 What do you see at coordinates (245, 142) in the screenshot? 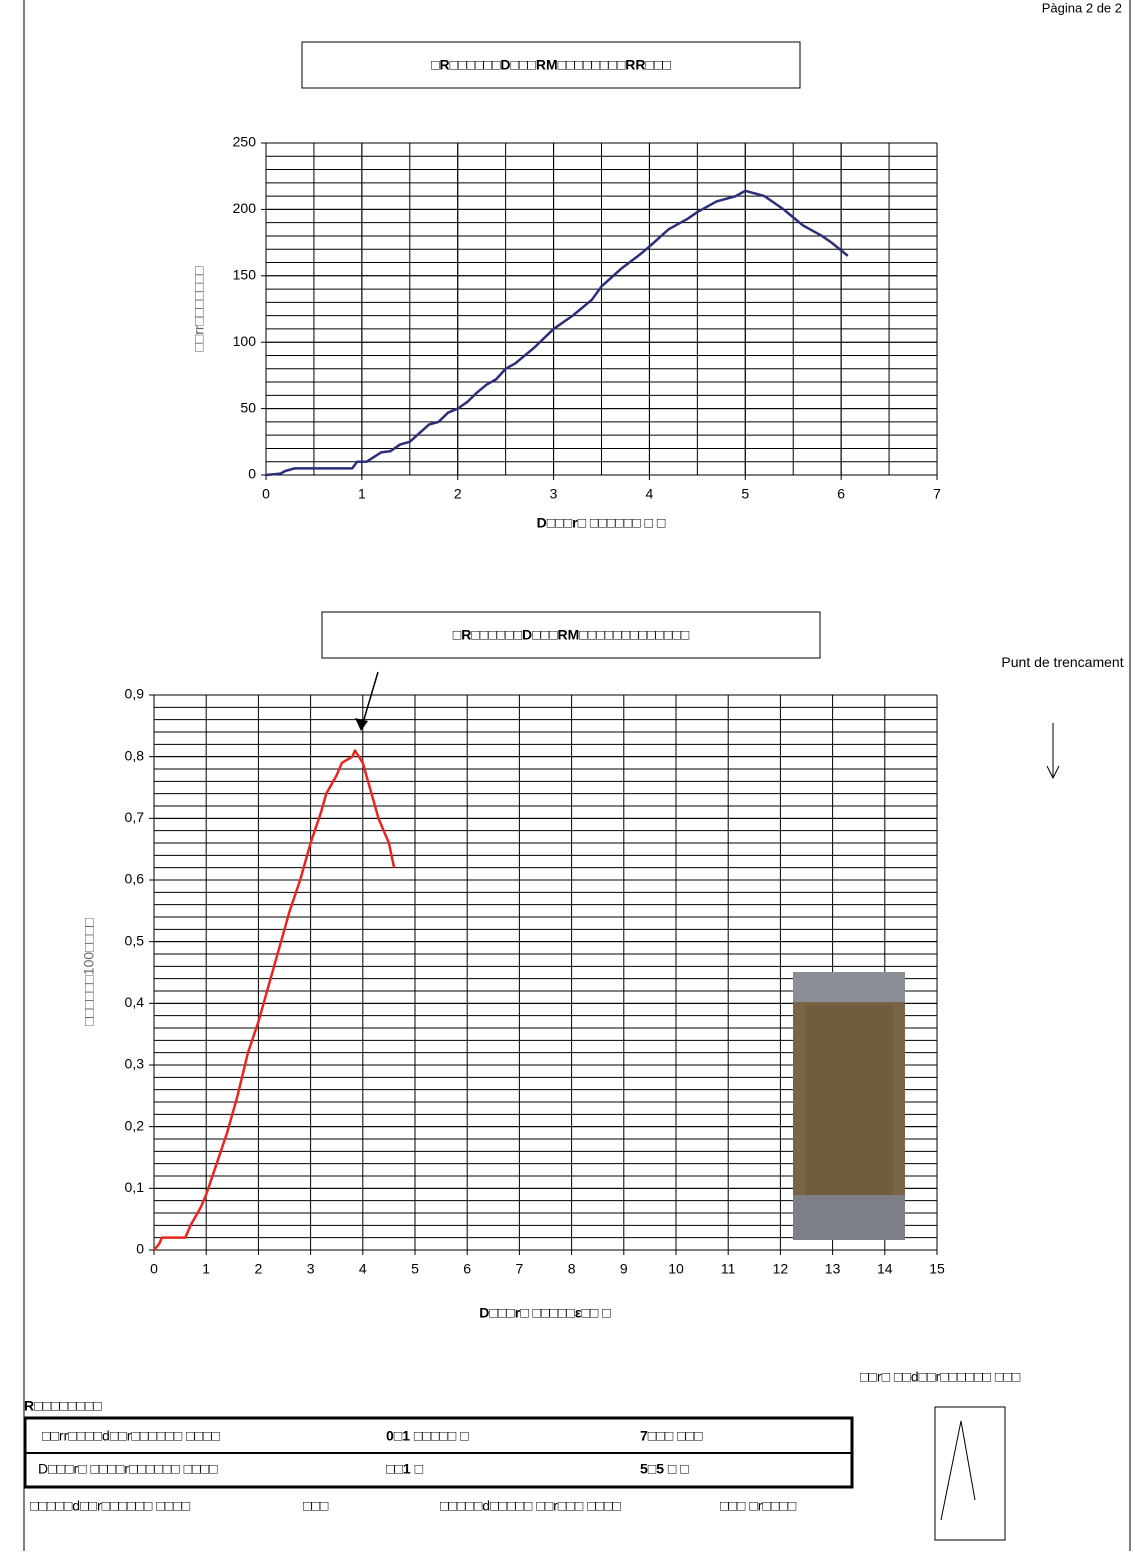
I see `y-tick-label: 250` at bounding box center [245, 142].